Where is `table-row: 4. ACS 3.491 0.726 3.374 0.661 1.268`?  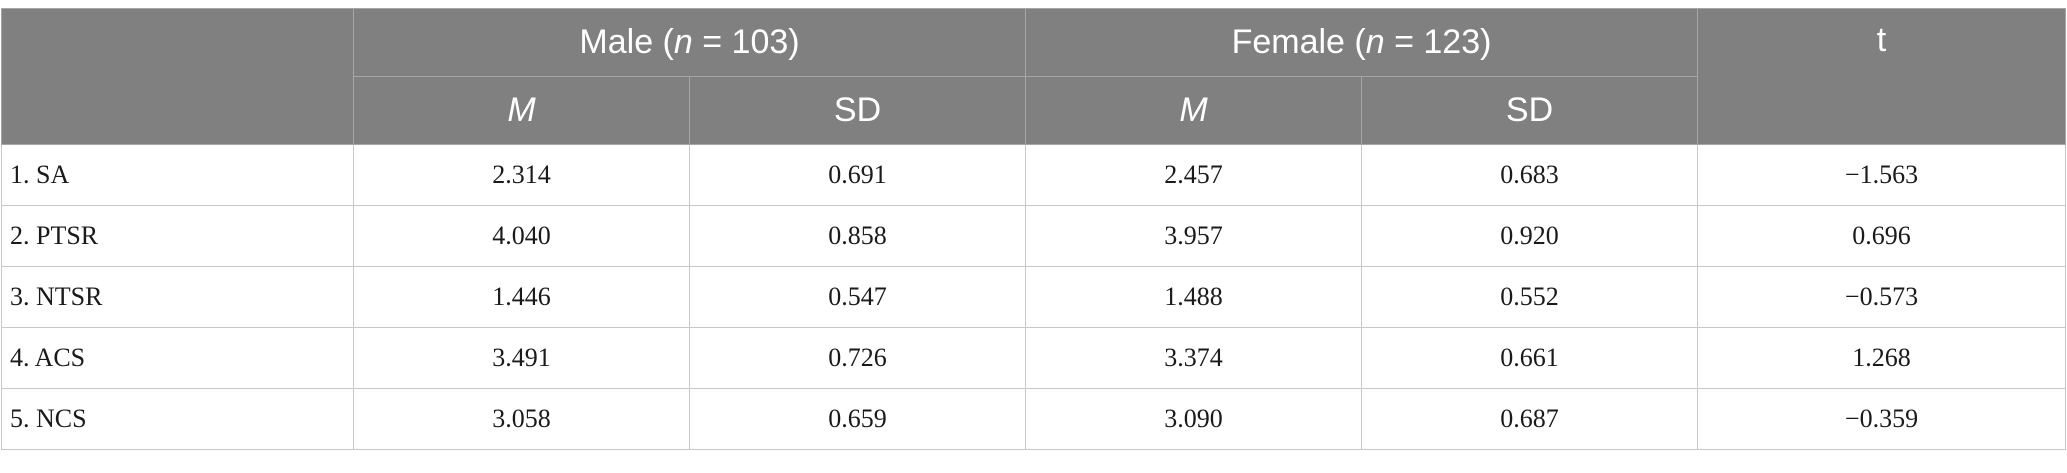
table-row: 4. ACS 3.491 0.726 3.374 0.661 1.268 is located at coordinates (1034, 358).